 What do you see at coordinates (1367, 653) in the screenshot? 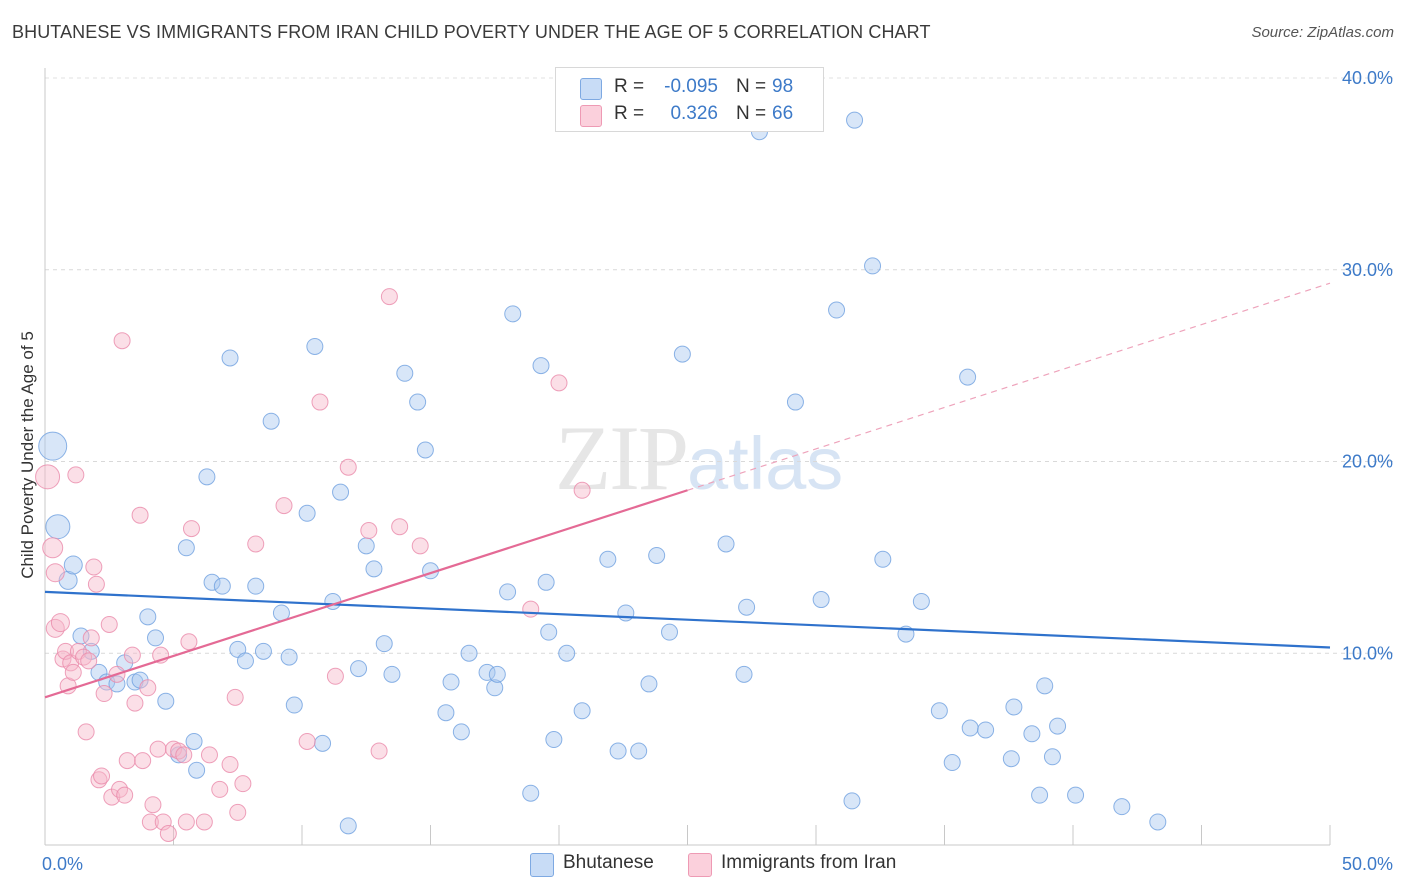
I see `y-tick-label: 10.0%` at bounding box center [1367, 653].